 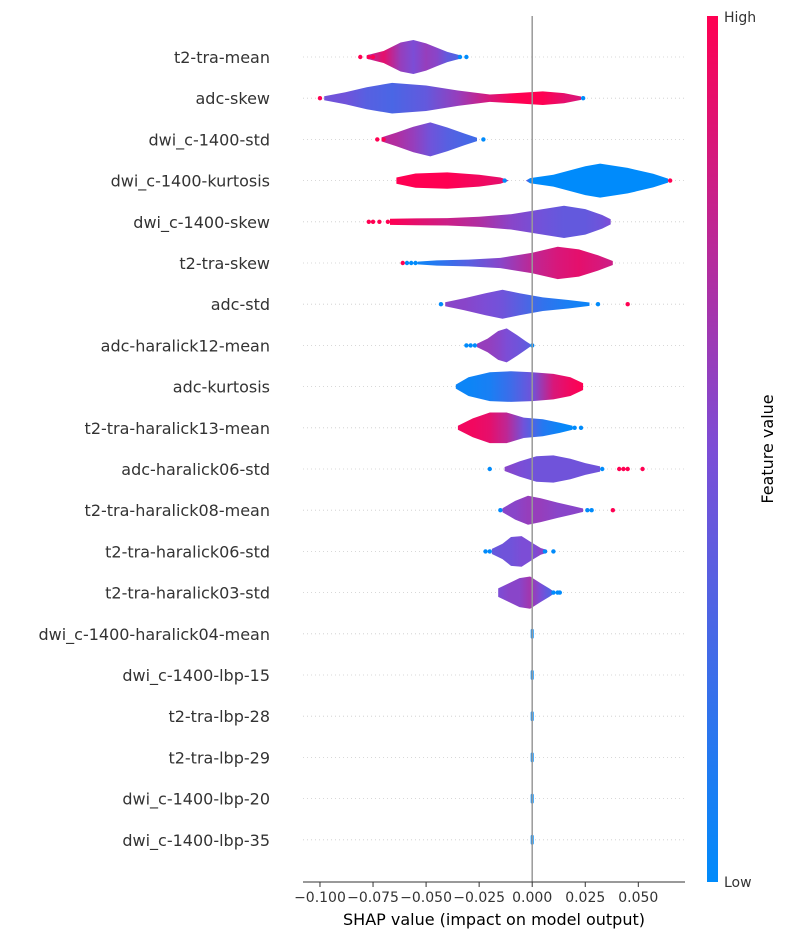 I want to click on feature-label: dwi_c-1400-lbp-15, so click(x=196, y=676).